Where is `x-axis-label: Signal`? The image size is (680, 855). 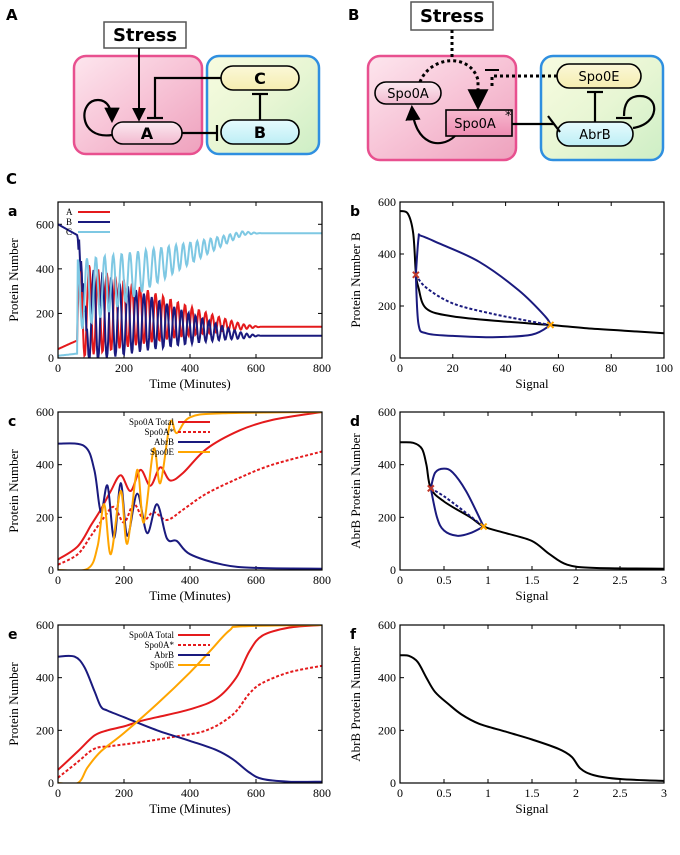
x-axis-label: Signal is located at coordinates (532, 808).